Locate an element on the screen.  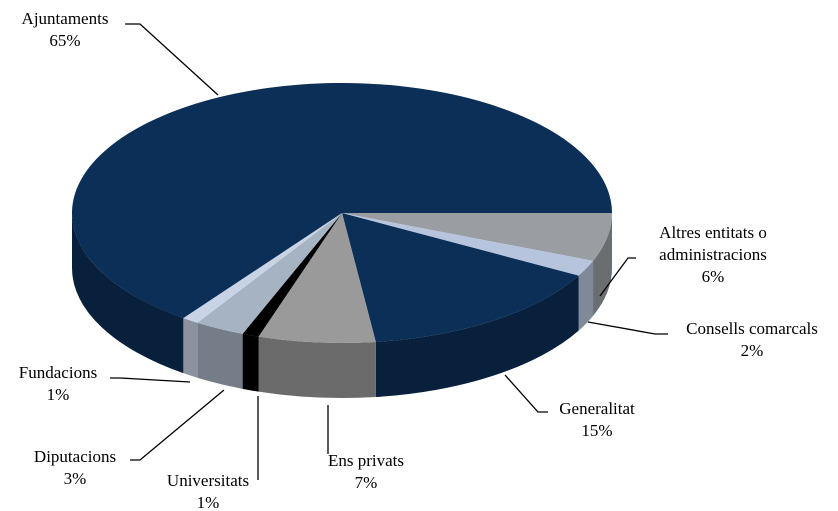
category-label: Consells comarcals is located at coordinates (752, 328).